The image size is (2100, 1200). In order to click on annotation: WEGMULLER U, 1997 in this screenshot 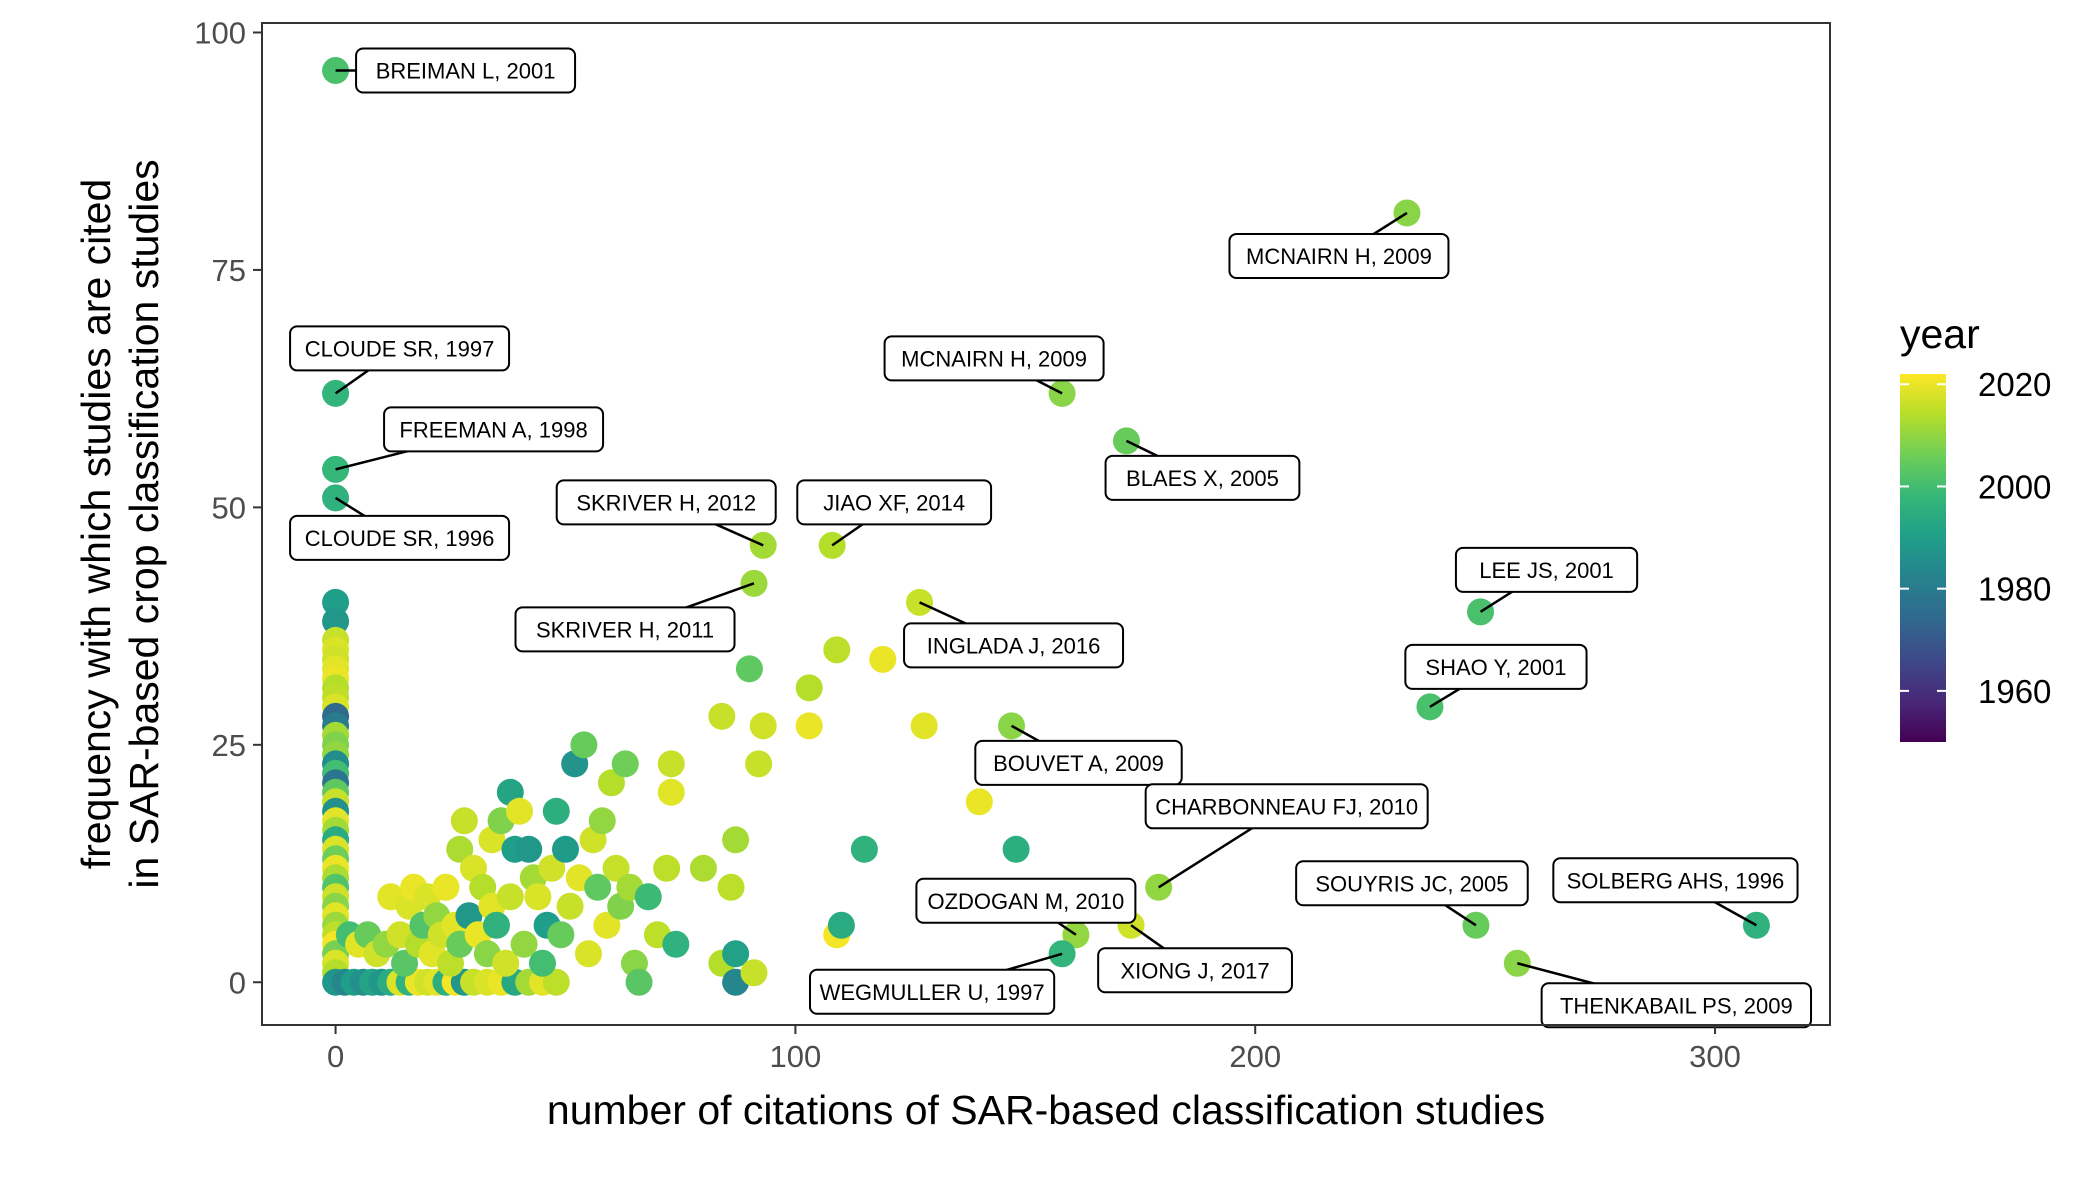, I will do `click(935, 983)`.